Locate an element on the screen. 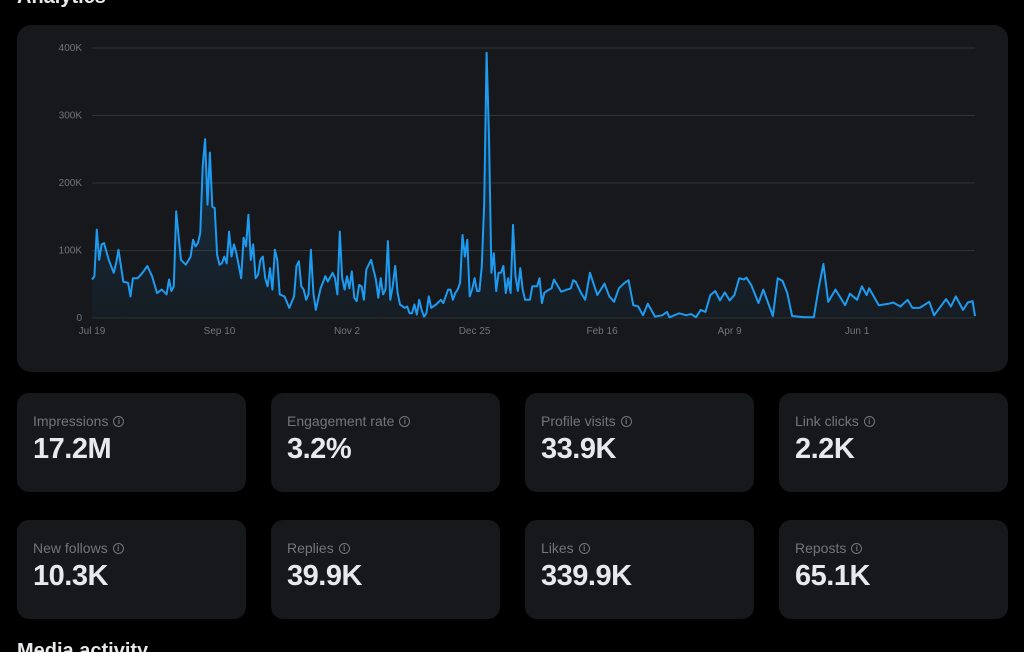  stat-label: Reposts is located at coordinates (821, 548).